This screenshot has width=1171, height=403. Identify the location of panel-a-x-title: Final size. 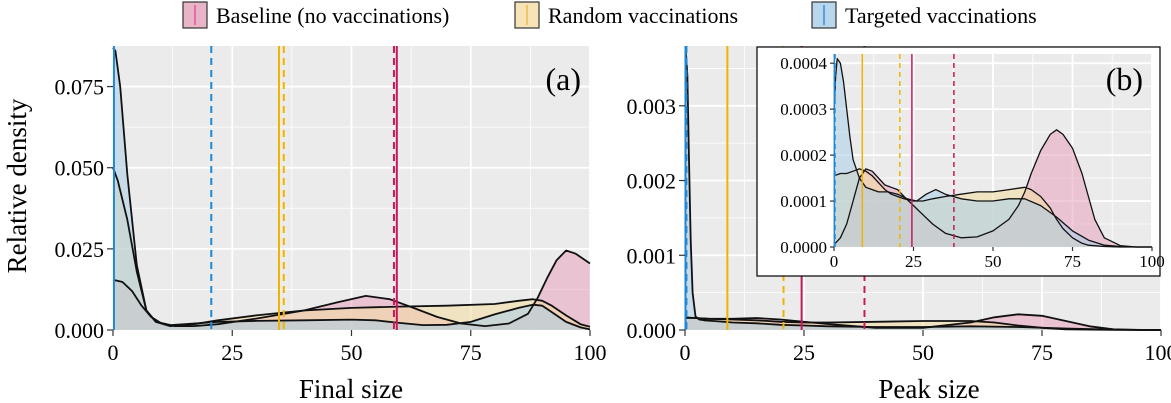
(351, 388).